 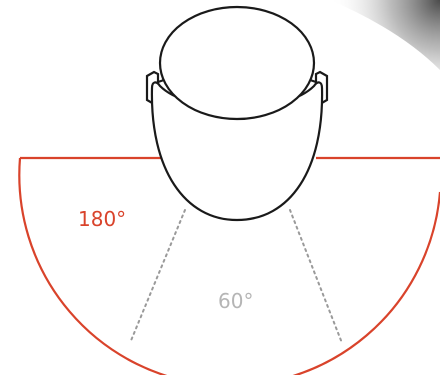 What do you see at coordinates (385, 35) in the screenshot?
I see `corner-shadow` at bounding box center [385, 35].